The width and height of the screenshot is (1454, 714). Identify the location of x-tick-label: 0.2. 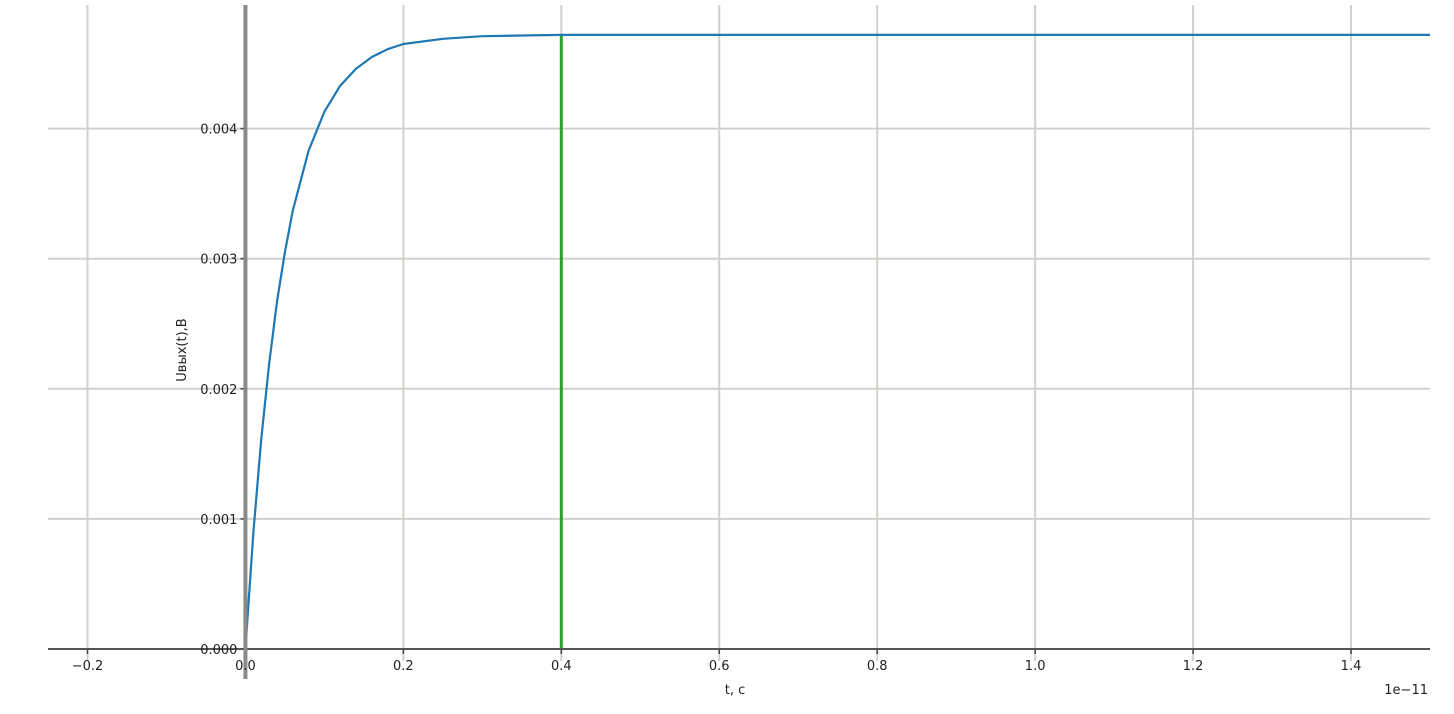
(403, 666).